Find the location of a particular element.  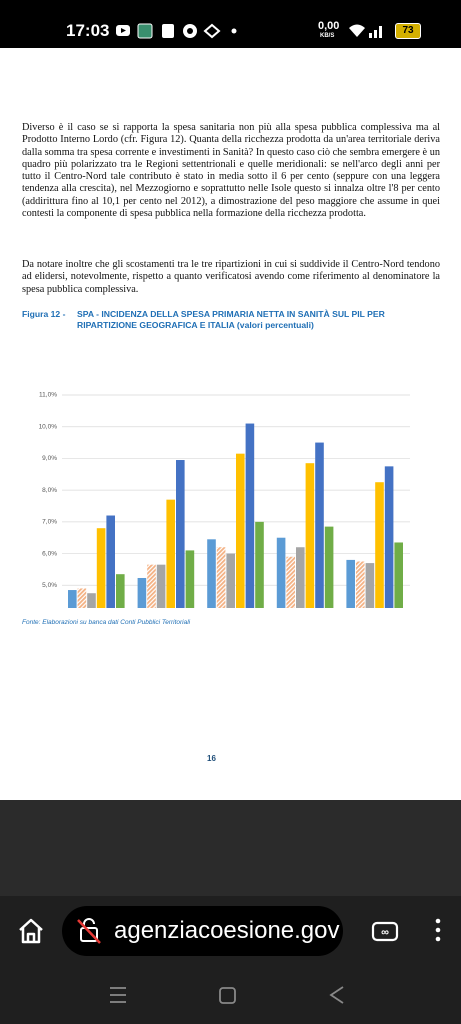

y-tick-label: 9,0% is located at coordinates (49, 458).